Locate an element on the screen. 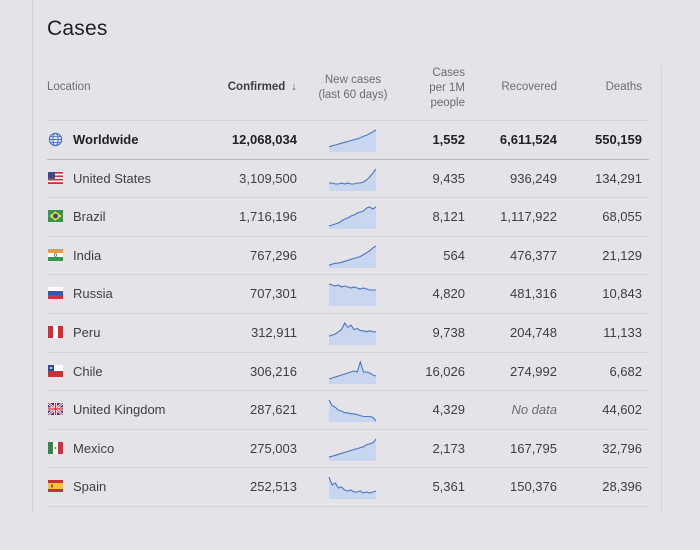 Image resolution: width=700 pixels, height=550 pixels. header-cases-per-million: Cases per 1M people is located at coordinates (436, 88).